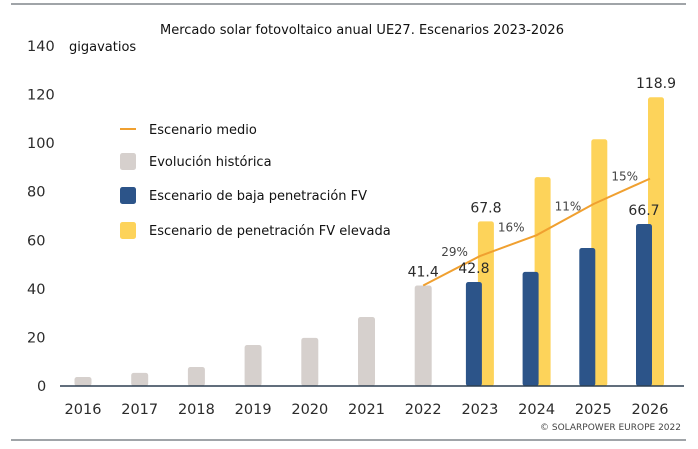 The height and width of the screenshot is (449, 698). I want to click on x-tick-label: 2023, so click(479, 410).